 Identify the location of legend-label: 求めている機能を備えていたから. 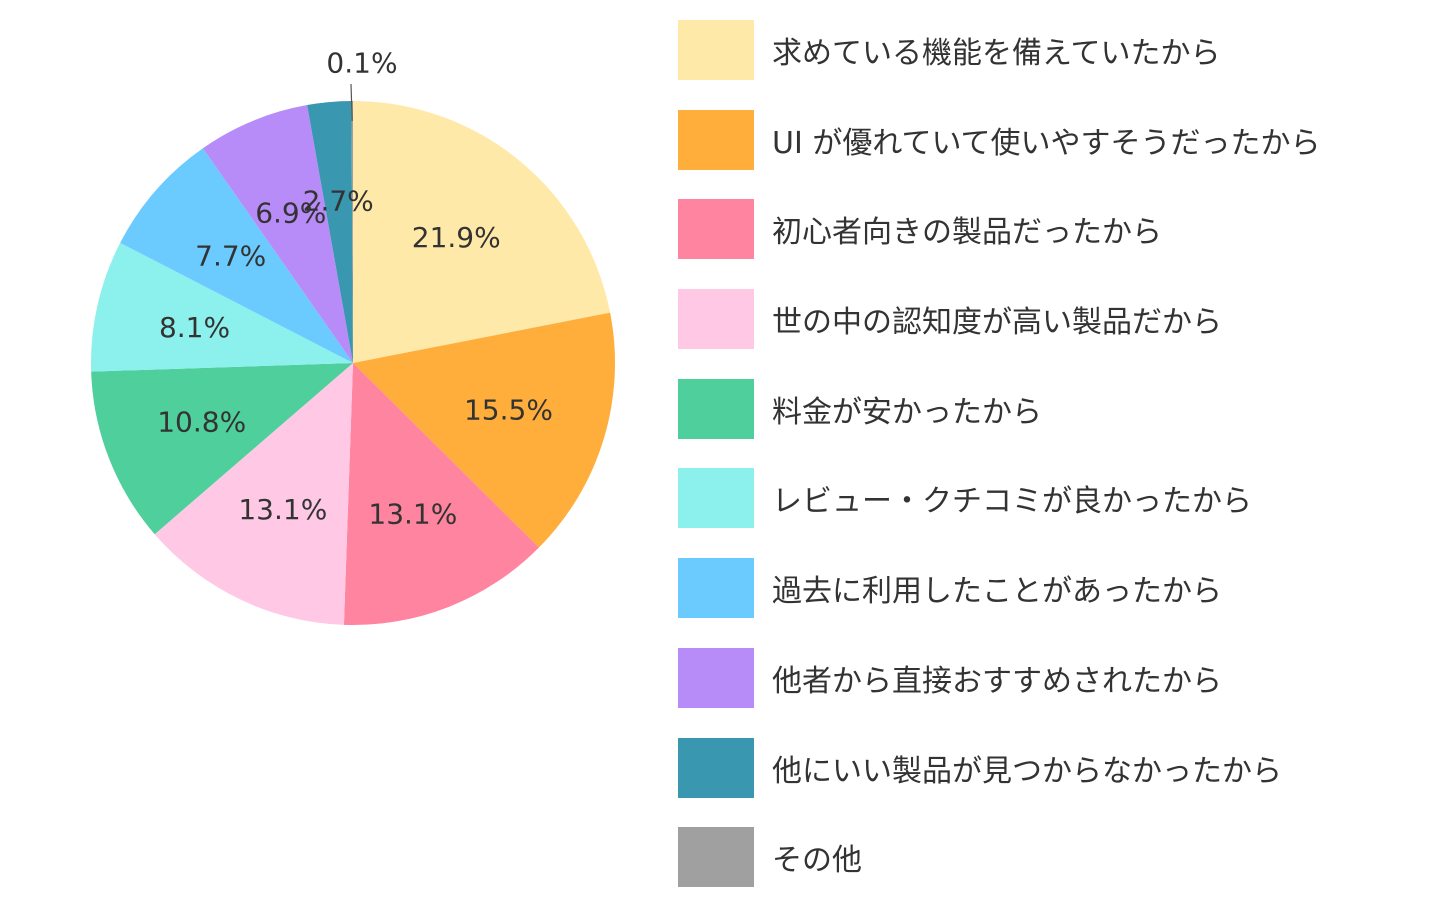
(996, 53).